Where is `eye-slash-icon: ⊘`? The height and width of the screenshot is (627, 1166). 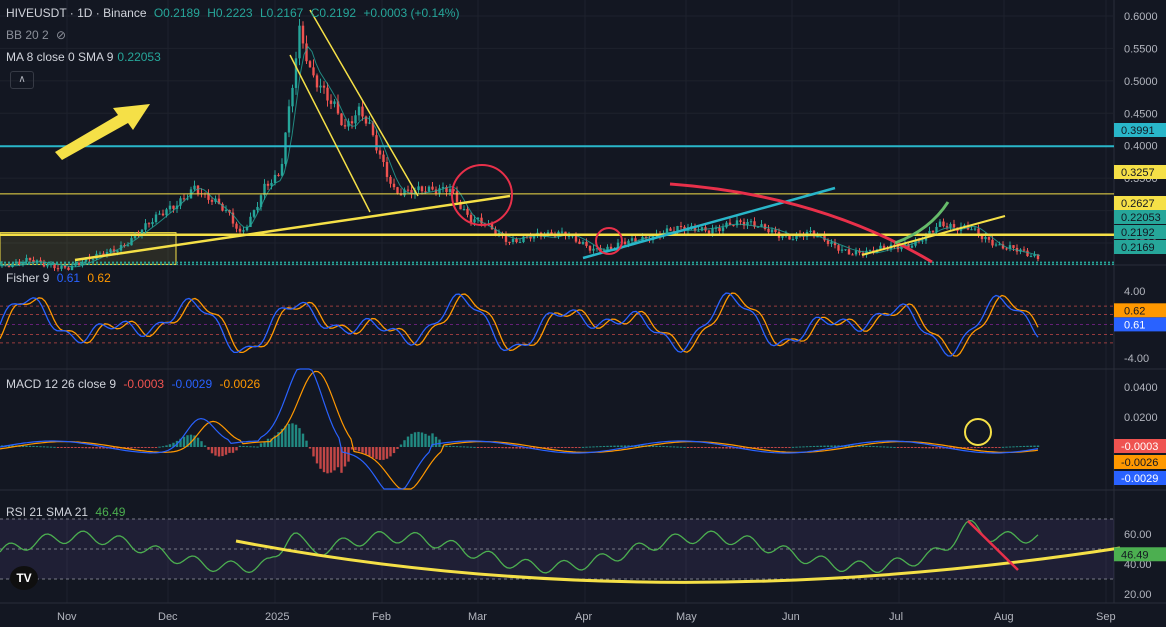 eye-slash-icon: ⊘ is located at coordinates (61, 35).